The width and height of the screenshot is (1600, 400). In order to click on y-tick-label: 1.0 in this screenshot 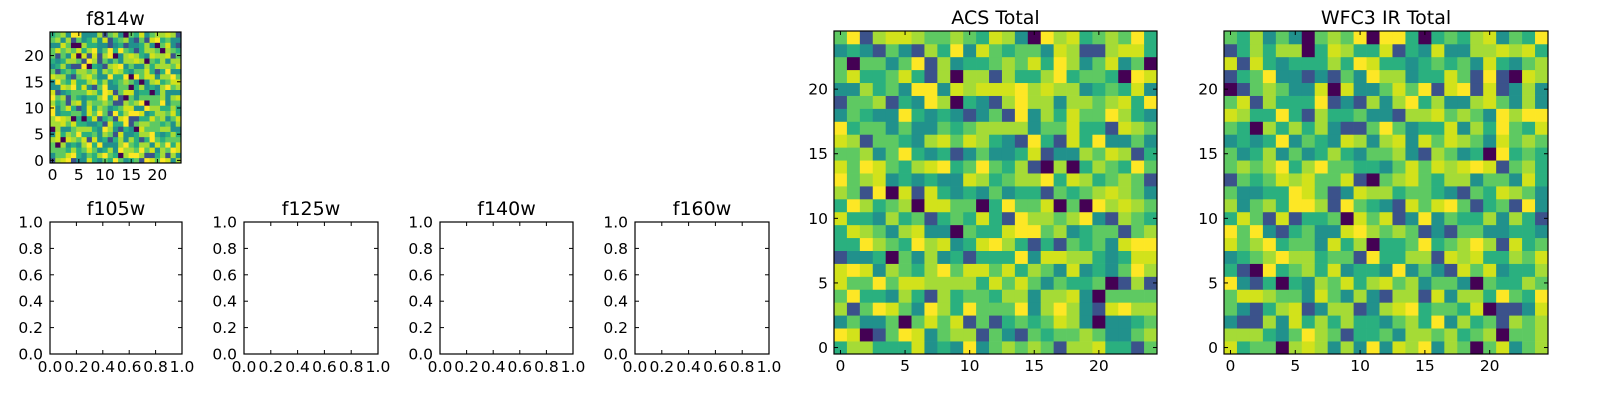, I will do `click(224, 223)`.